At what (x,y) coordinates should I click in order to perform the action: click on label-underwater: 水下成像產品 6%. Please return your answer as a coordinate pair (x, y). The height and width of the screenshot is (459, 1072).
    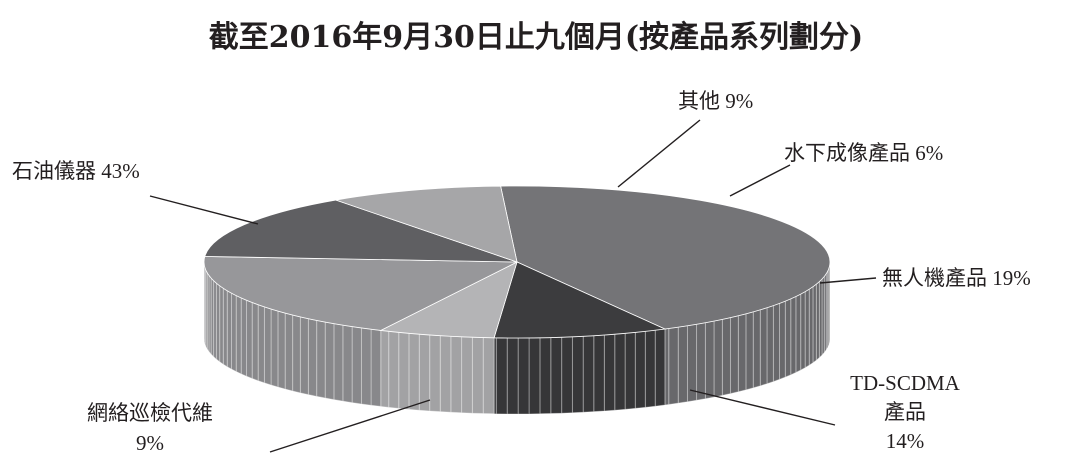
    Looking at the image, I should click on (863, 153).